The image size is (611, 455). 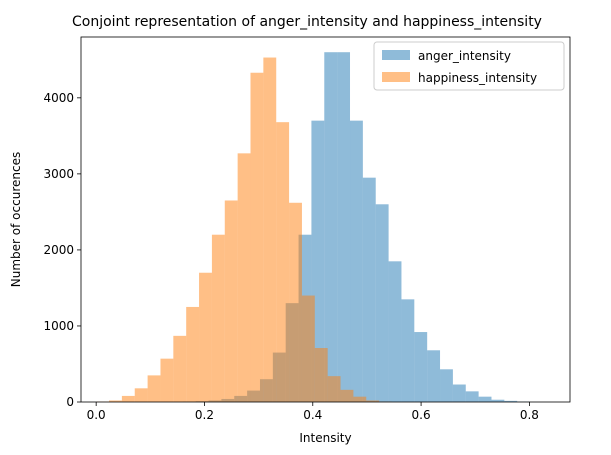 What do you see at coordinates (464, 56) in the screenshot?
I see `legend-label-anger_intensity: anger_intensity` at bounding box center [464, 56].